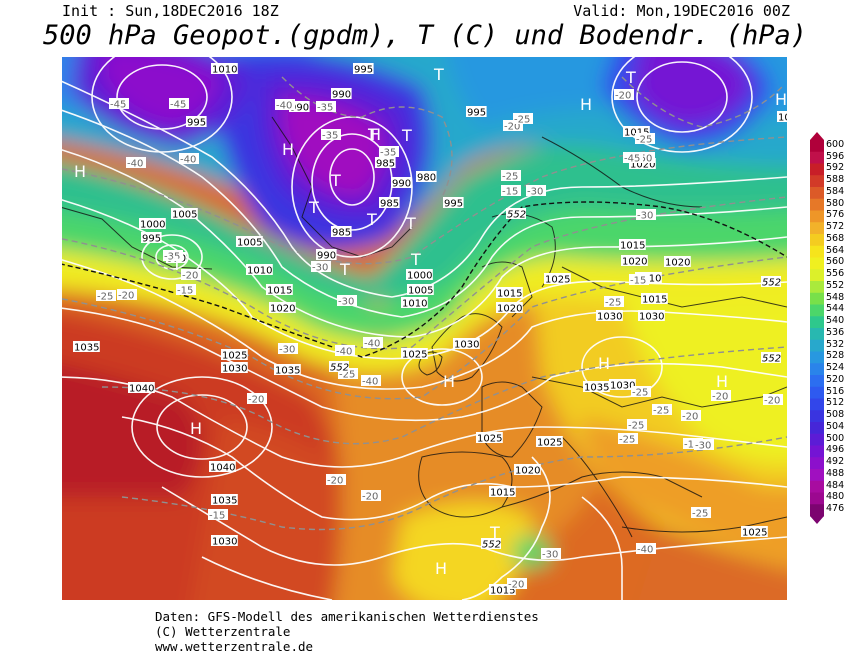 The image size is (850, 657). What do you see at coordinates (835, 415) in the screenshot?
I see `legend-label: 508` at bounding box center [835, 415].